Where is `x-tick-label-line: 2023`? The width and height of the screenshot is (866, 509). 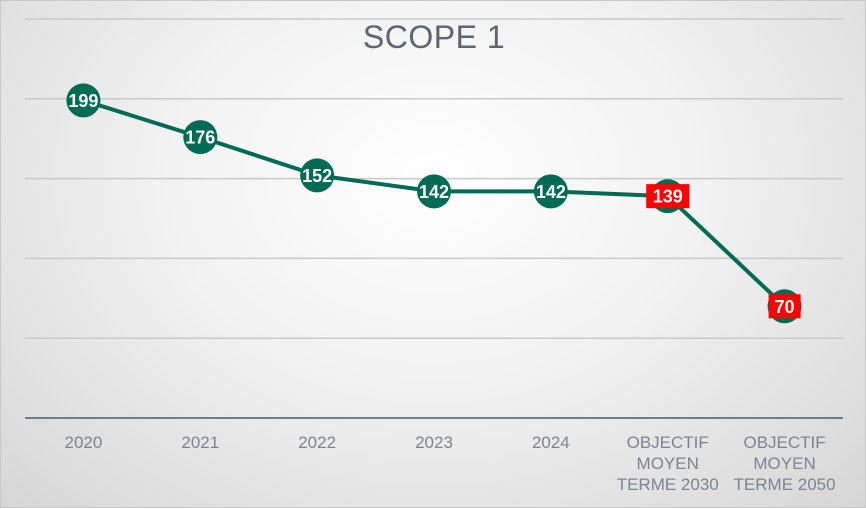 x-tick-label-line: 2023 is located at coordinates (434, 442).